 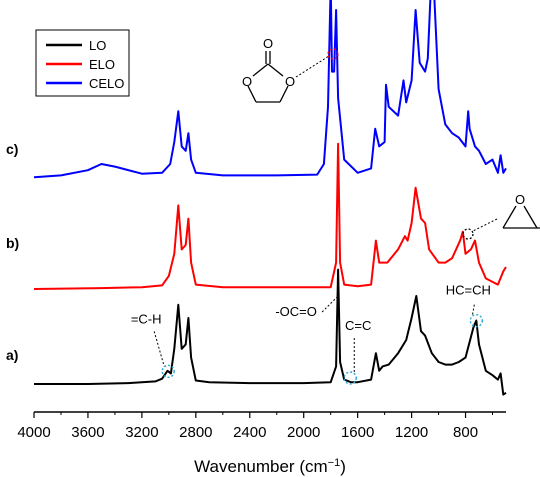 I want to click on x-tick-label: 800, so click(x=465, y=432).